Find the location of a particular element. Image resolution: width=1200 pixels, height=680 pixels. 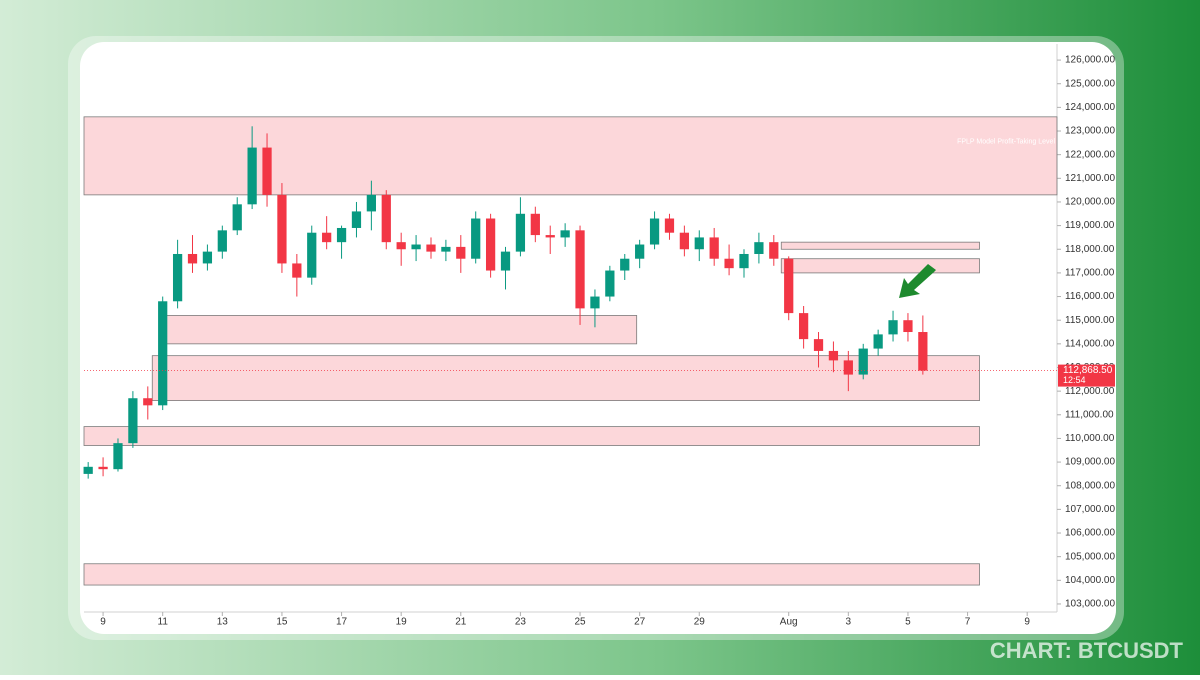

price-tag-label: 112,868.50 is located at coordinates (1088, 370).